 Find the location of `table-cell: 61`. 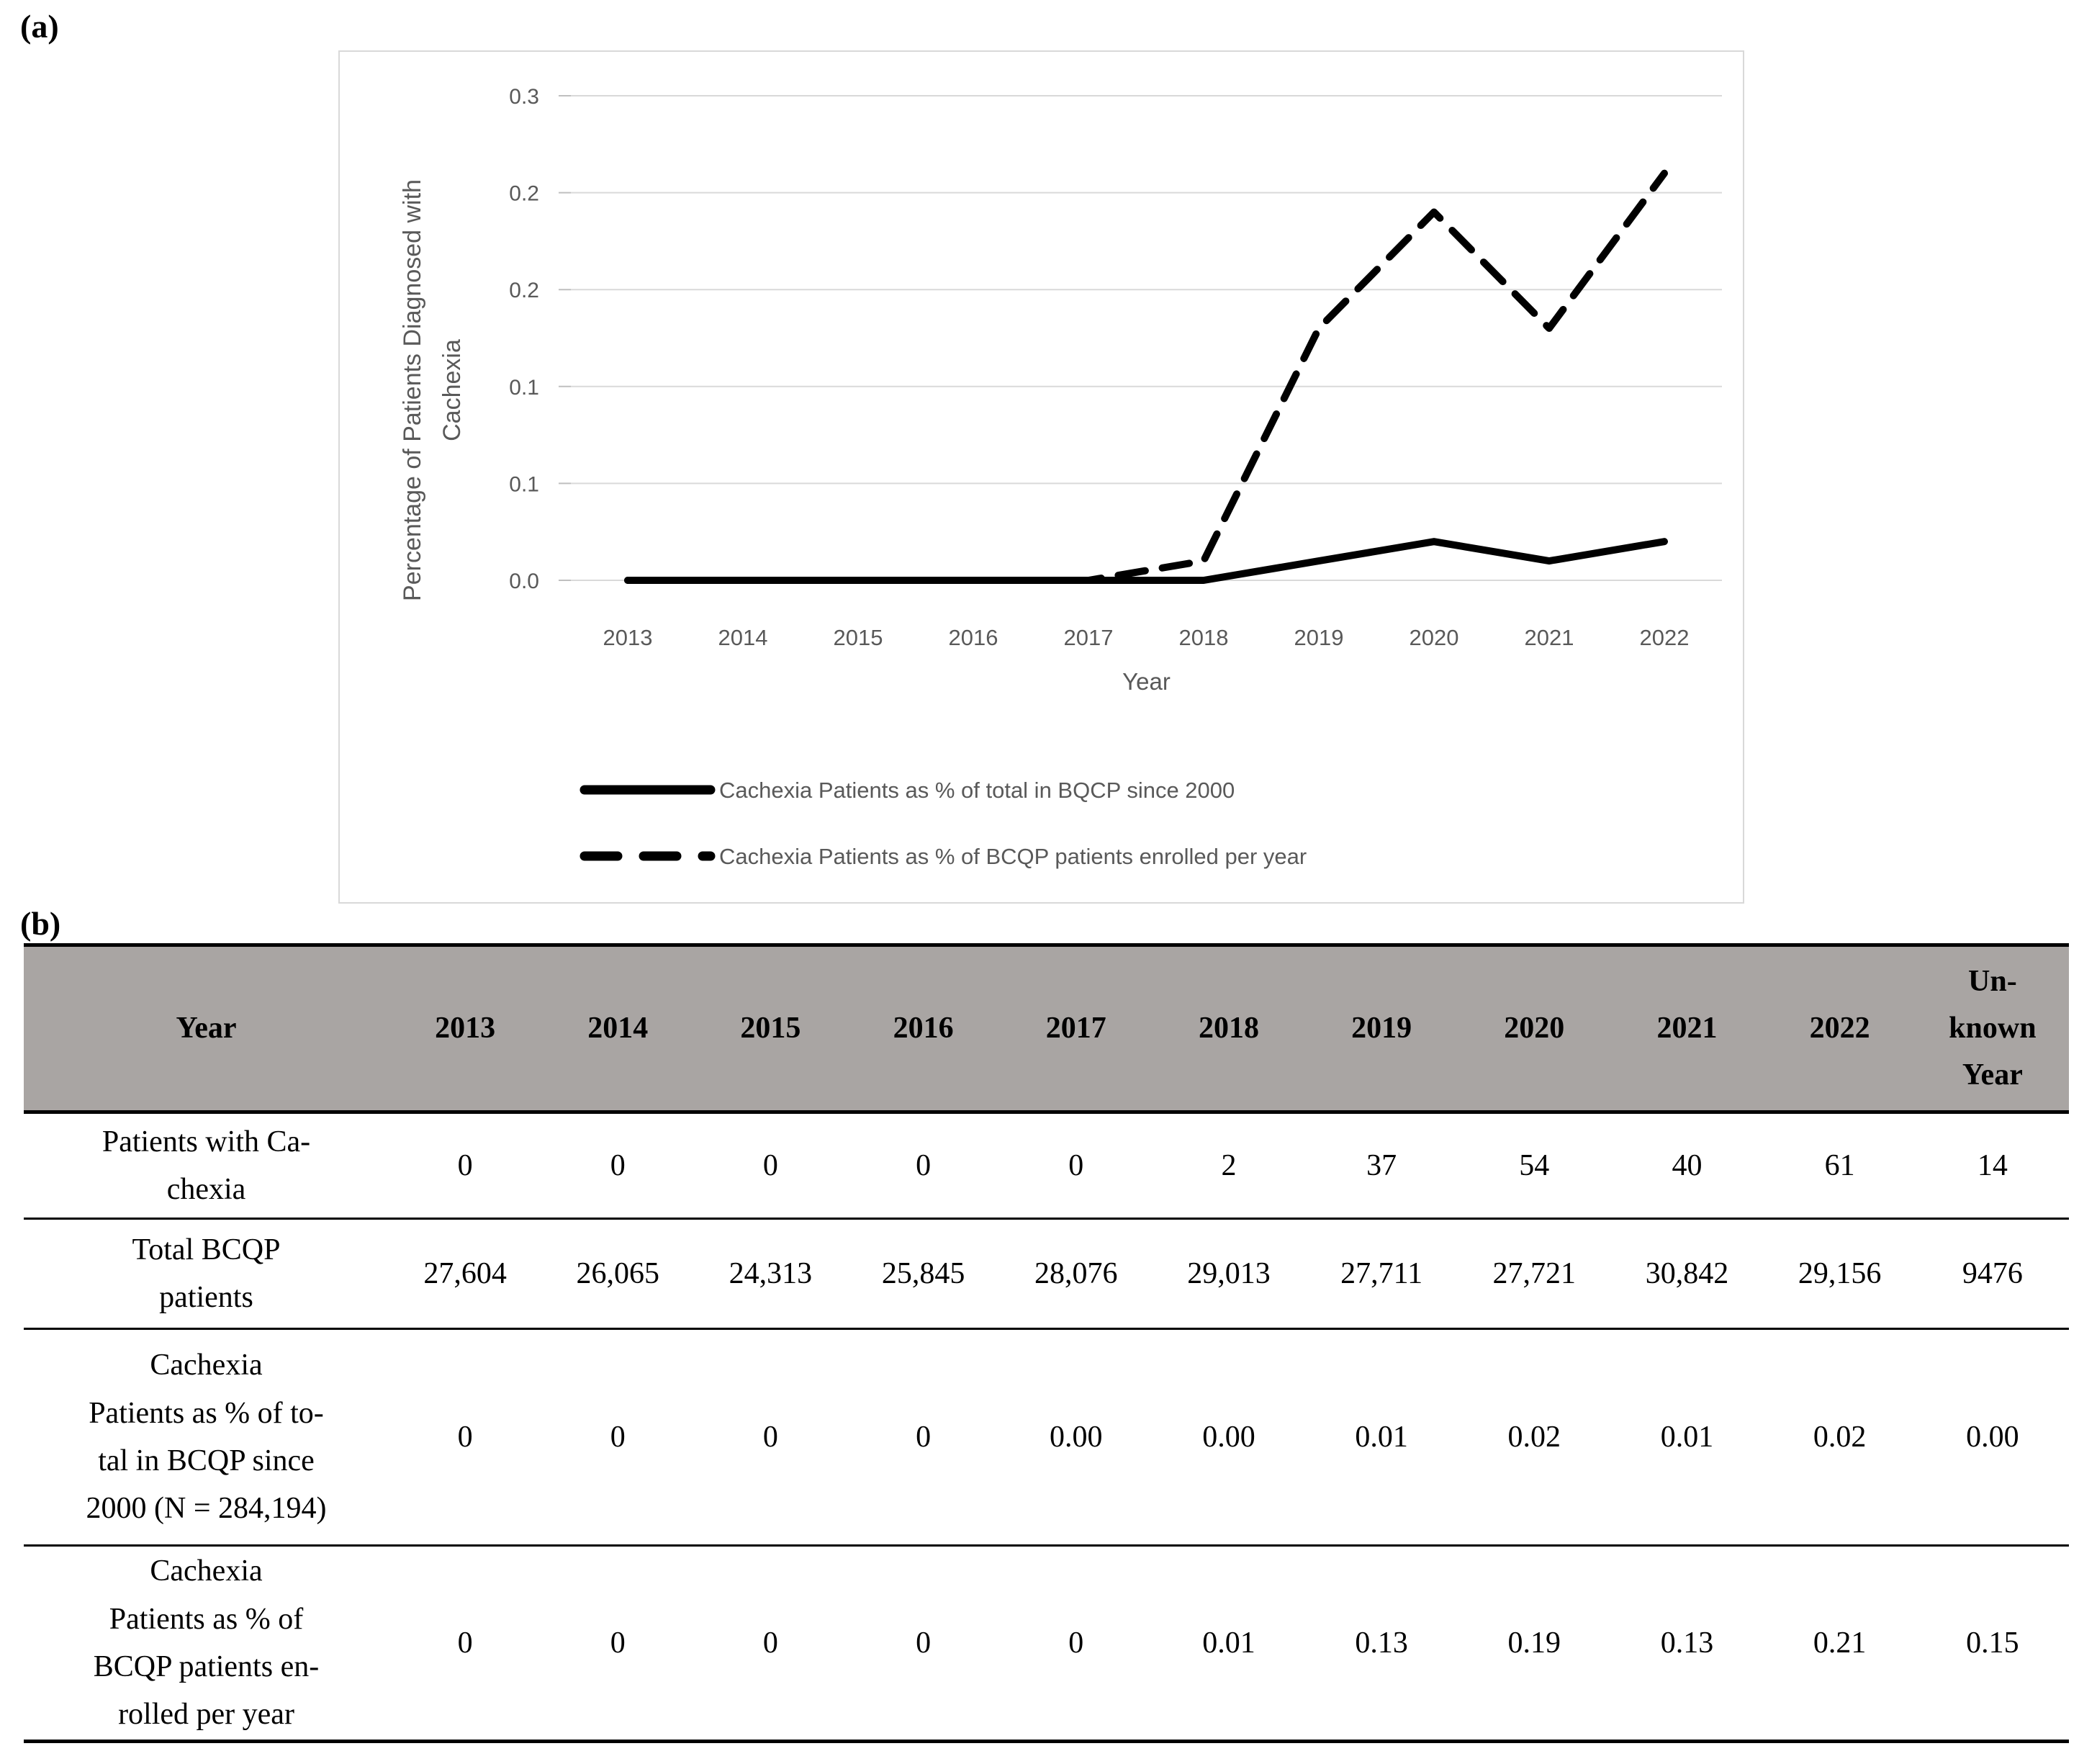

table-cell: 61 is located at coordinates (1840, 1165).